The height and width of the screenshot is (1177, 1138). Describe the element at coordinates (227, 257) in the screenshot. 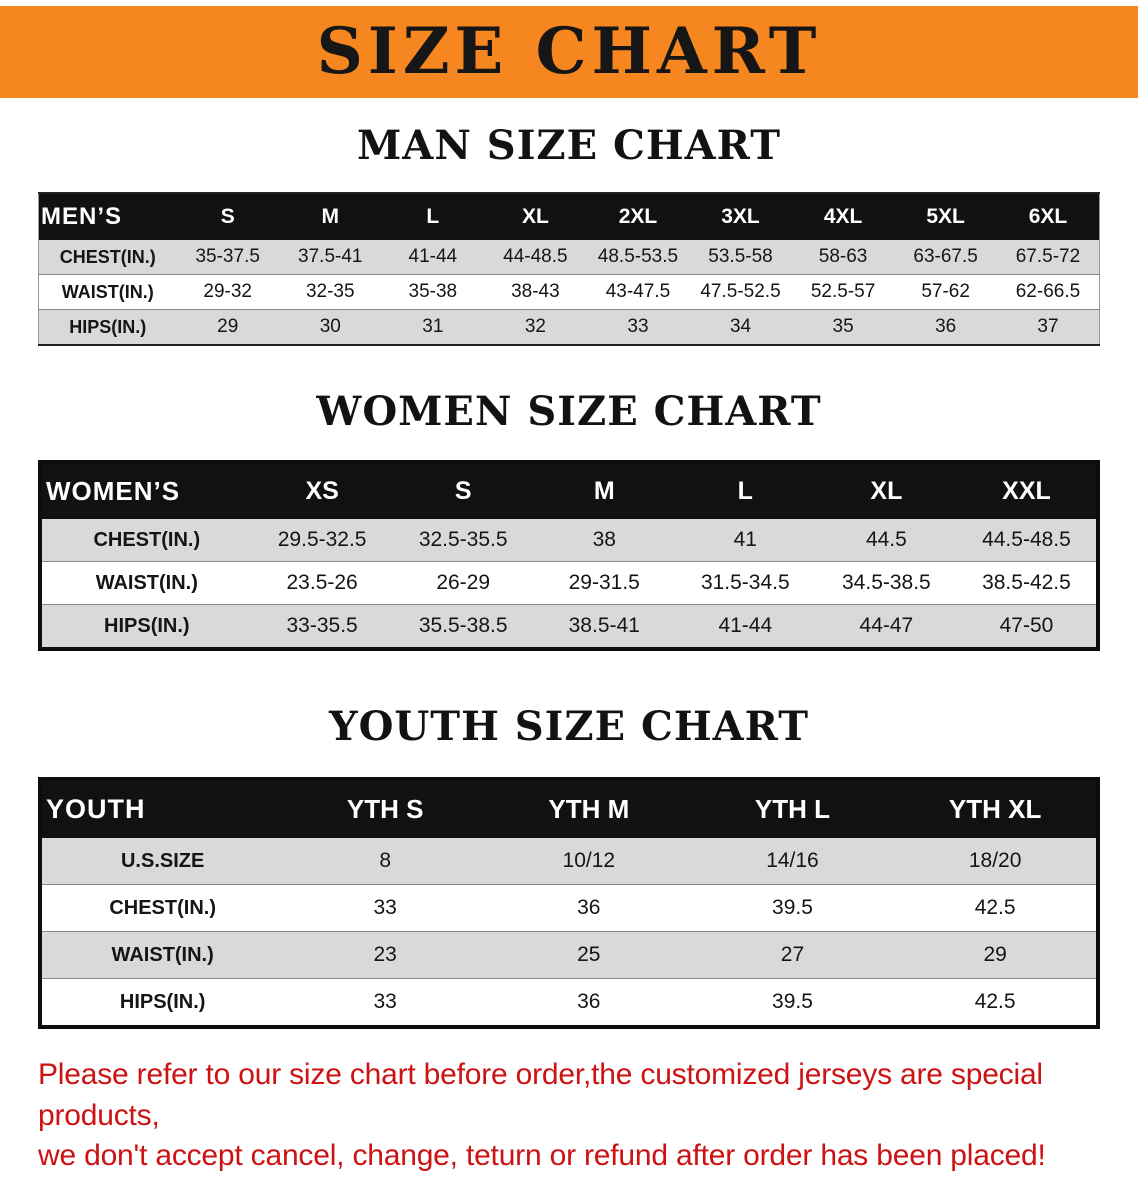

I see `size-value-cell: 35-37.5` at that location.